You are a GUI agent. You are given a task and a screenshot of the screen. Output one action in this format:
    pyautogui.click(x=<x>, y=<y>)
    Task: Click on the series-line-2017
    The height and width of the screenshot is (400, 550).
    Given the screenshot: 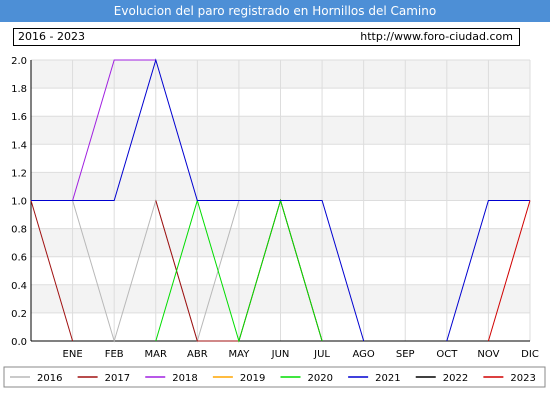 What is the action you would take?
    pyautogui.click(x=52, y=271)
    